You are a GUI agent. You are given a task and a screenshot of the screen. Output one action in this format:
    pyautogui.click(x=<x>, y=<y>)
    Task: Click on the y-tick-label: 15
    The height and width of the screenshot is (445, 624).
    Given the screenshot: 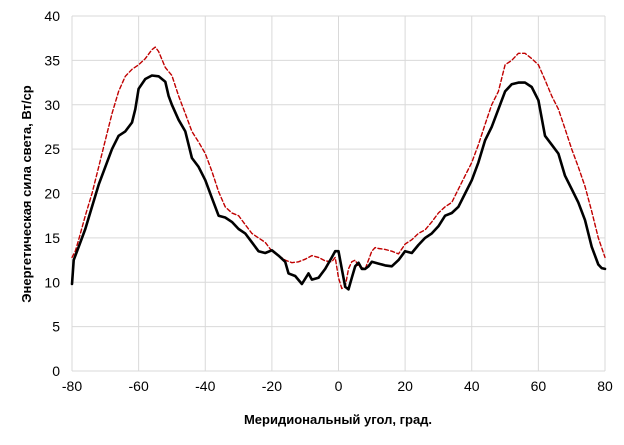 What is the action you would take?
    pyautogui.click(x=52, y=238)
    